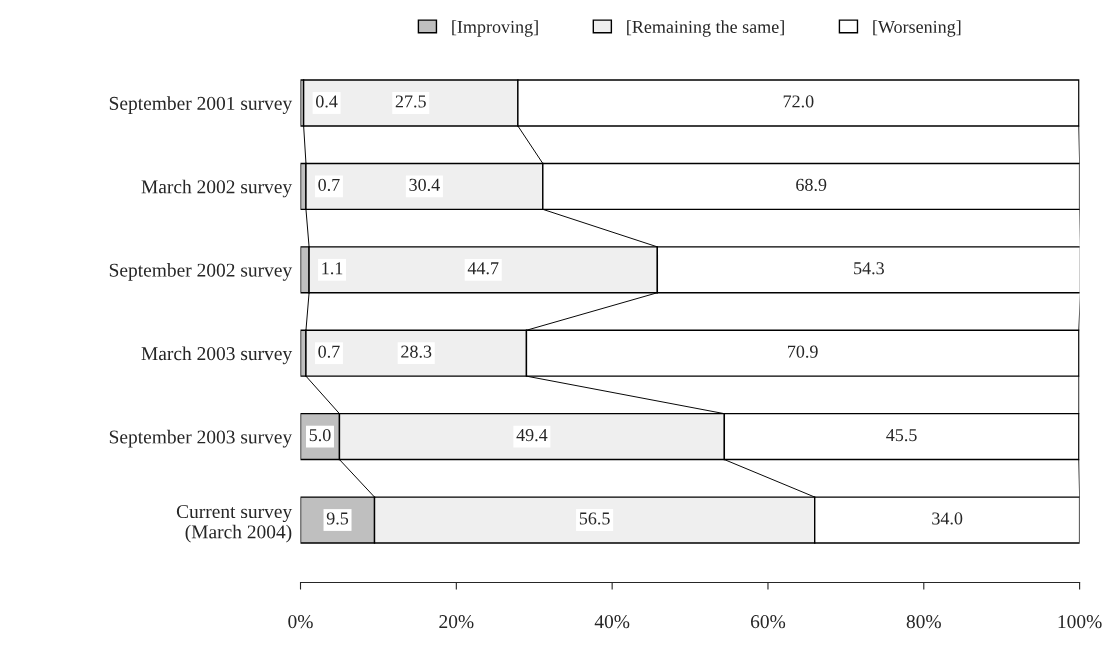 The height and width of the screenshot is (662, 1113). Describe the element at coordinates (532, 435) in the screenshot. I see `data-label: 49.4` at that location.